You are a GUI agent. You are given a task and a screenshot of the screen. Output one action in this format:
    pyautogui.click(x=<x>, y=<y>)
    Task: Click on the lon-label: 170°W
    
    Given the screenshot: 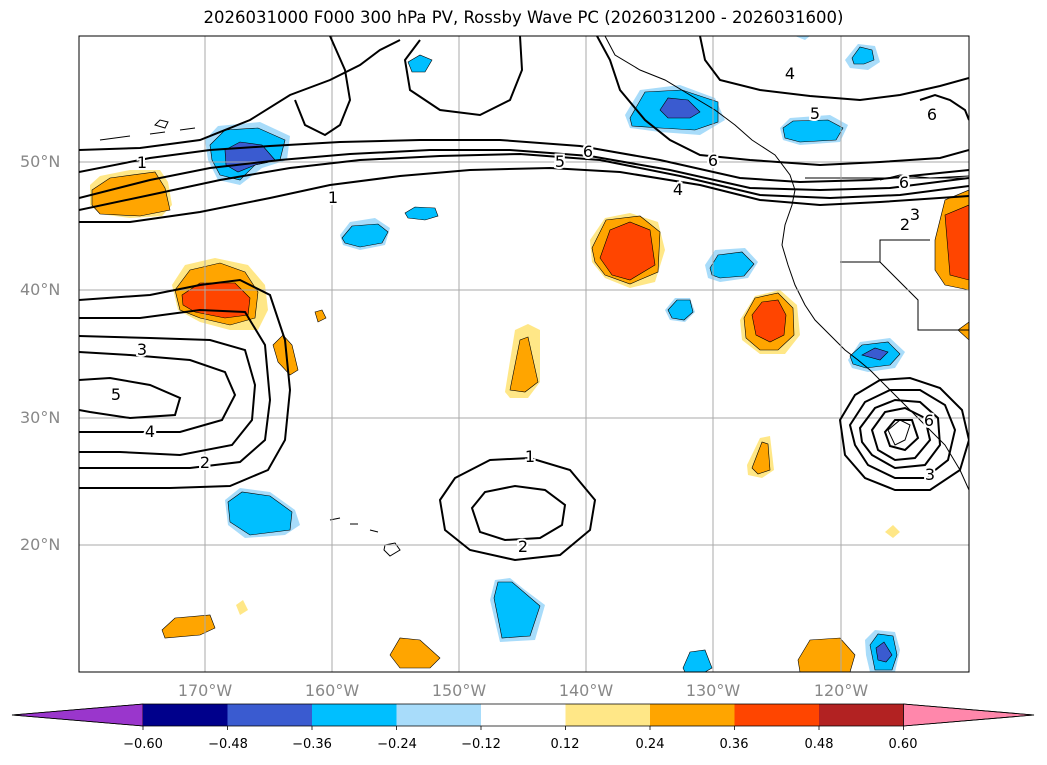 What is the action you would take?
    pyautogui.click(x=205, y=690)
    